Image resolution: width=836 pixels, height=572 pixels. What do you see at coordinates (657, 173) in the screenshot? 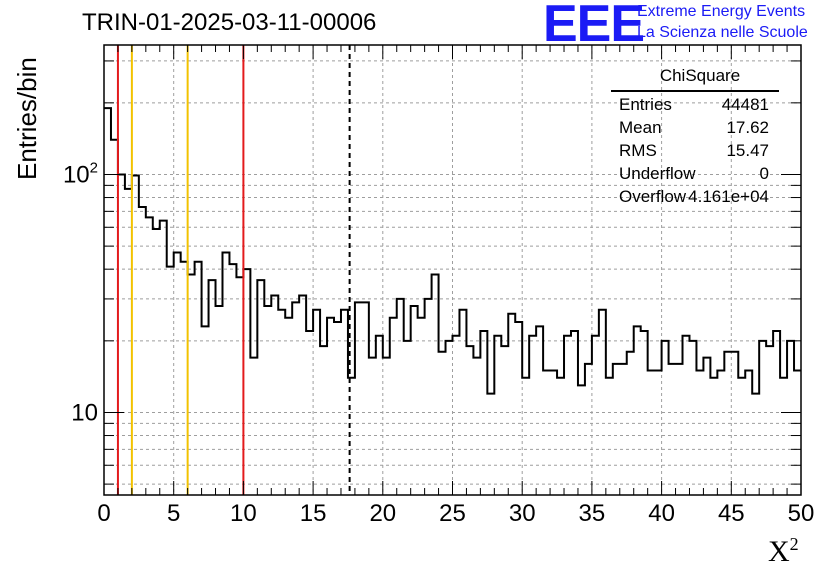
I see `stats-key: Underflow` at bounding box center [657, 173].